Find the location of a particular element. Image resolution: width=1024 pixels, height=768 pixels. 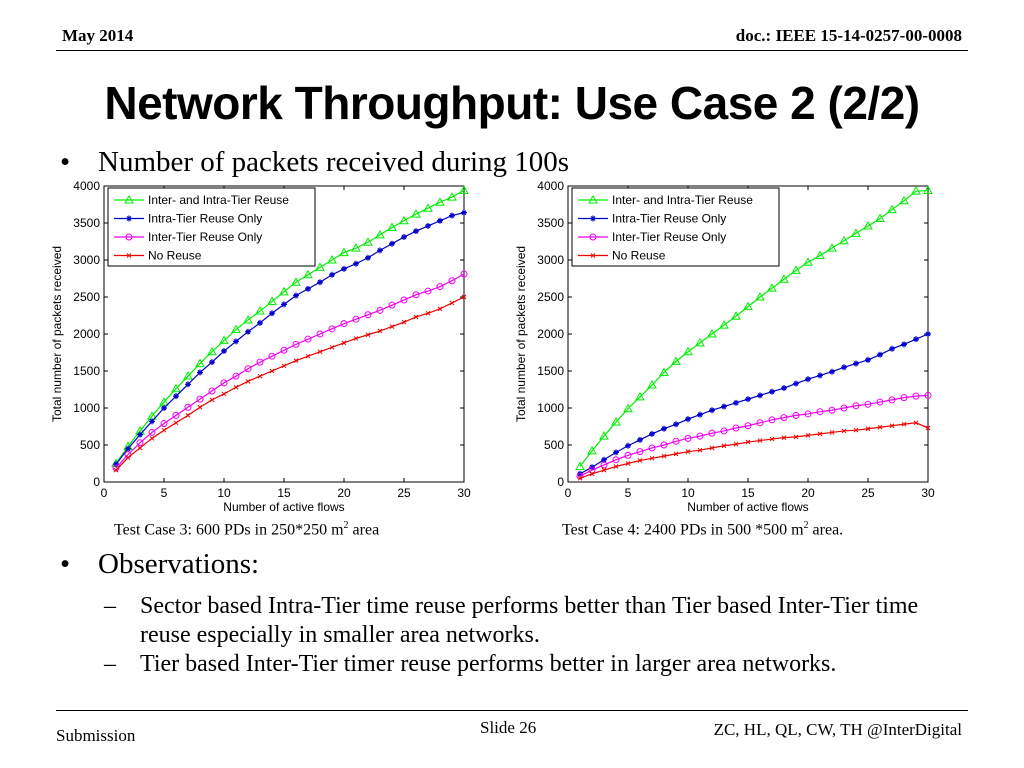

x-tick-label: 5 is located at coordinates (164, 493).